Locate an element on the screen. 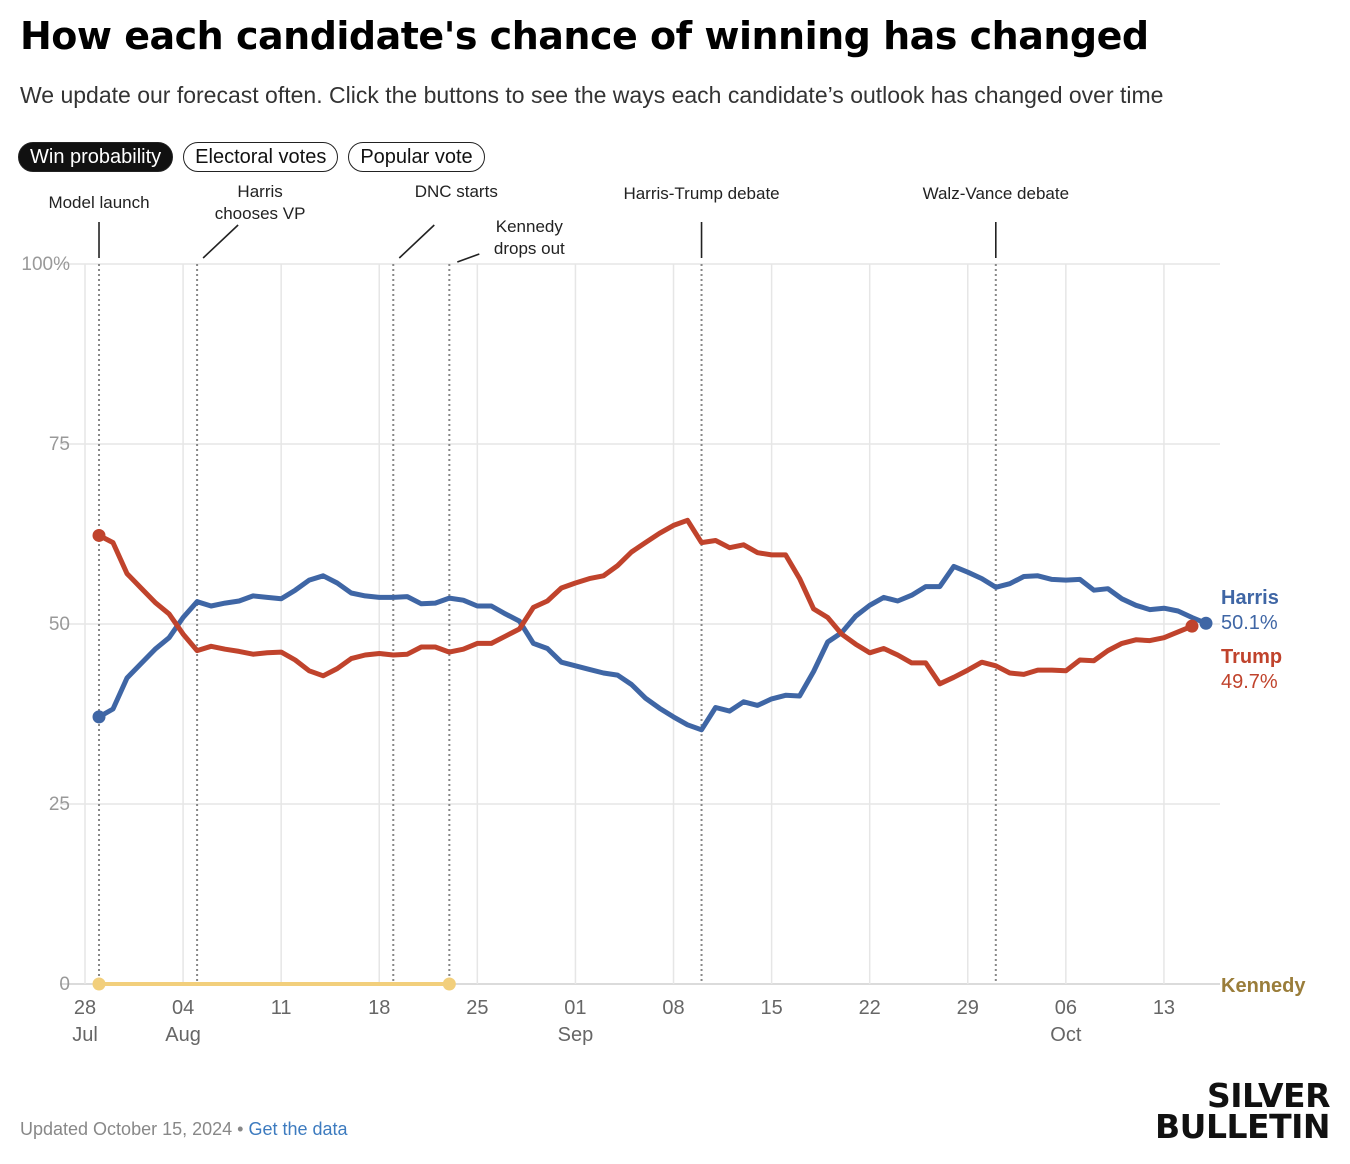 The image size is (1350, 1164). x-tick-label: 22 is located at coordinates (870, 1008).